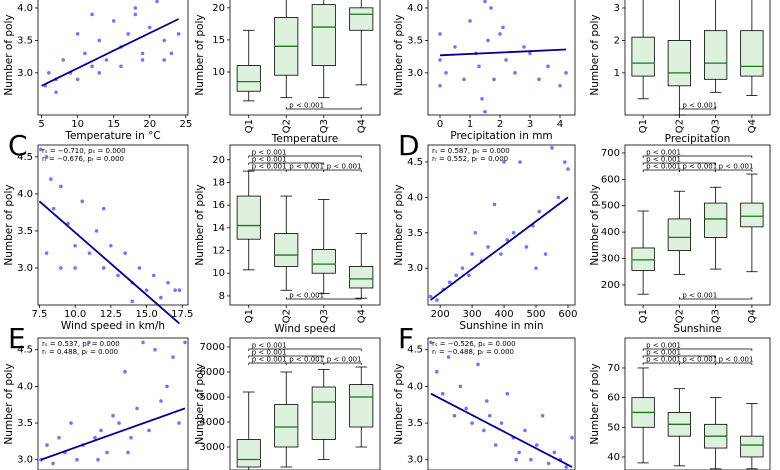  I want to click on panel-label: C, so click(18, 145).